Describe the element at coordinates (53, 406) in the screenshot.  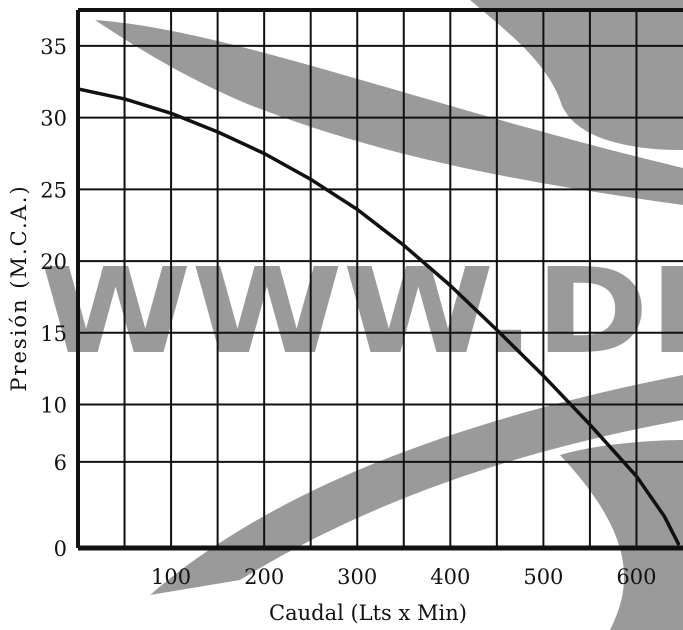
I see `y-tick-label: 10` at that location.